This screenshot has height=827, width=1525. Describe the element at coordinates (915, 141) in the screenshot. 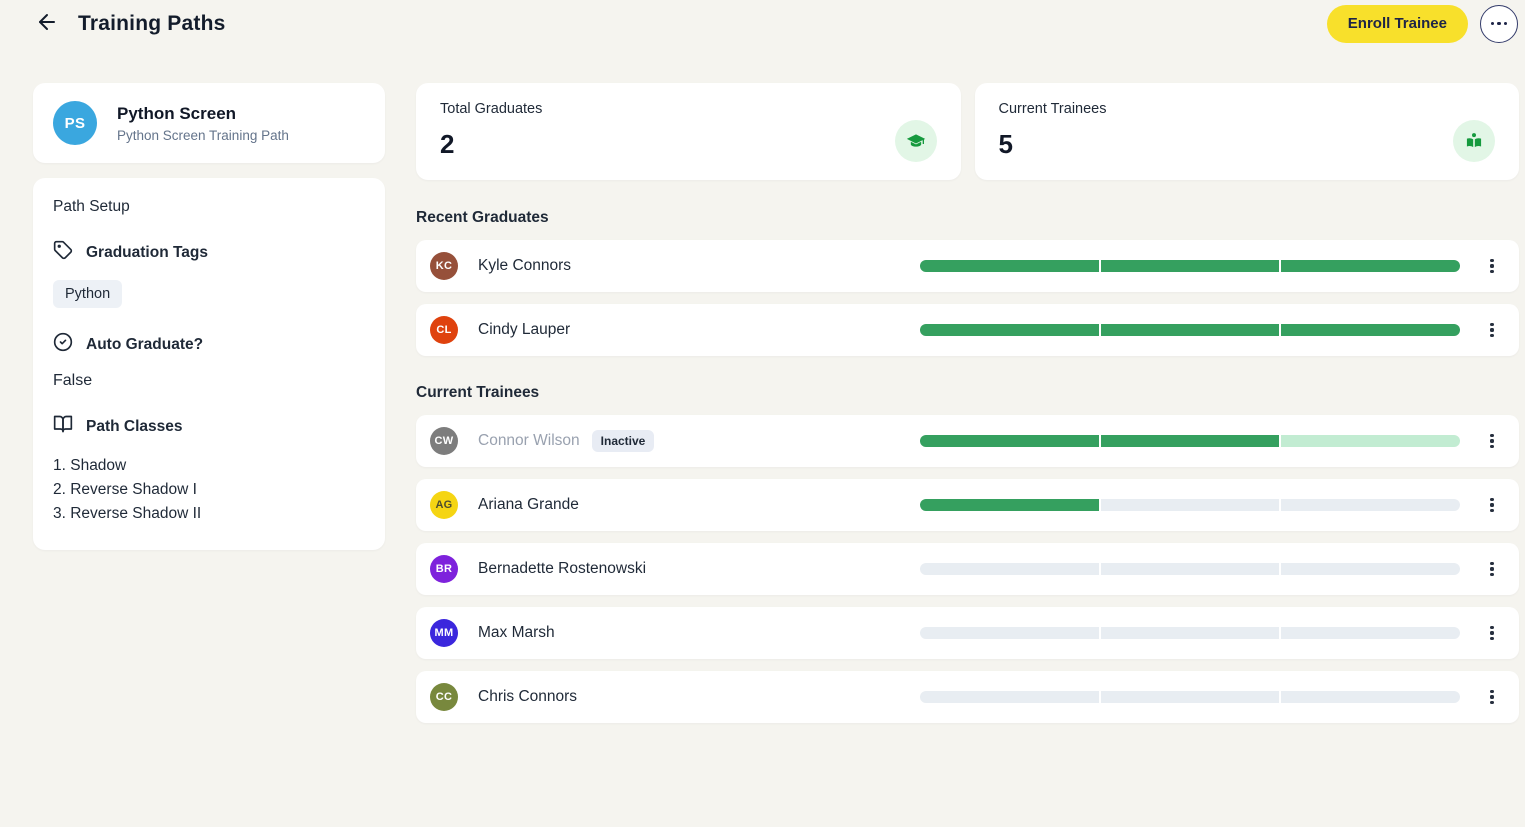

I see `graduation-cap-icon` at that location.